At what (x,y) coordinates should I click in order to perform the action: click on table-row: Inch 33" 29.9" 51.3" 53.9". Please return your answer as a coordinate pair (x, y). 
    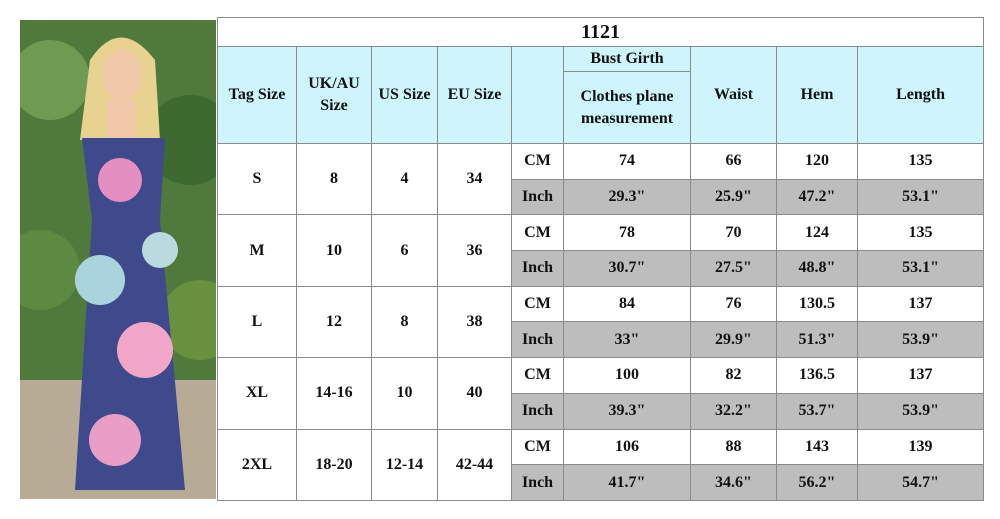
    Looking at the image, I should click on (601, 340).